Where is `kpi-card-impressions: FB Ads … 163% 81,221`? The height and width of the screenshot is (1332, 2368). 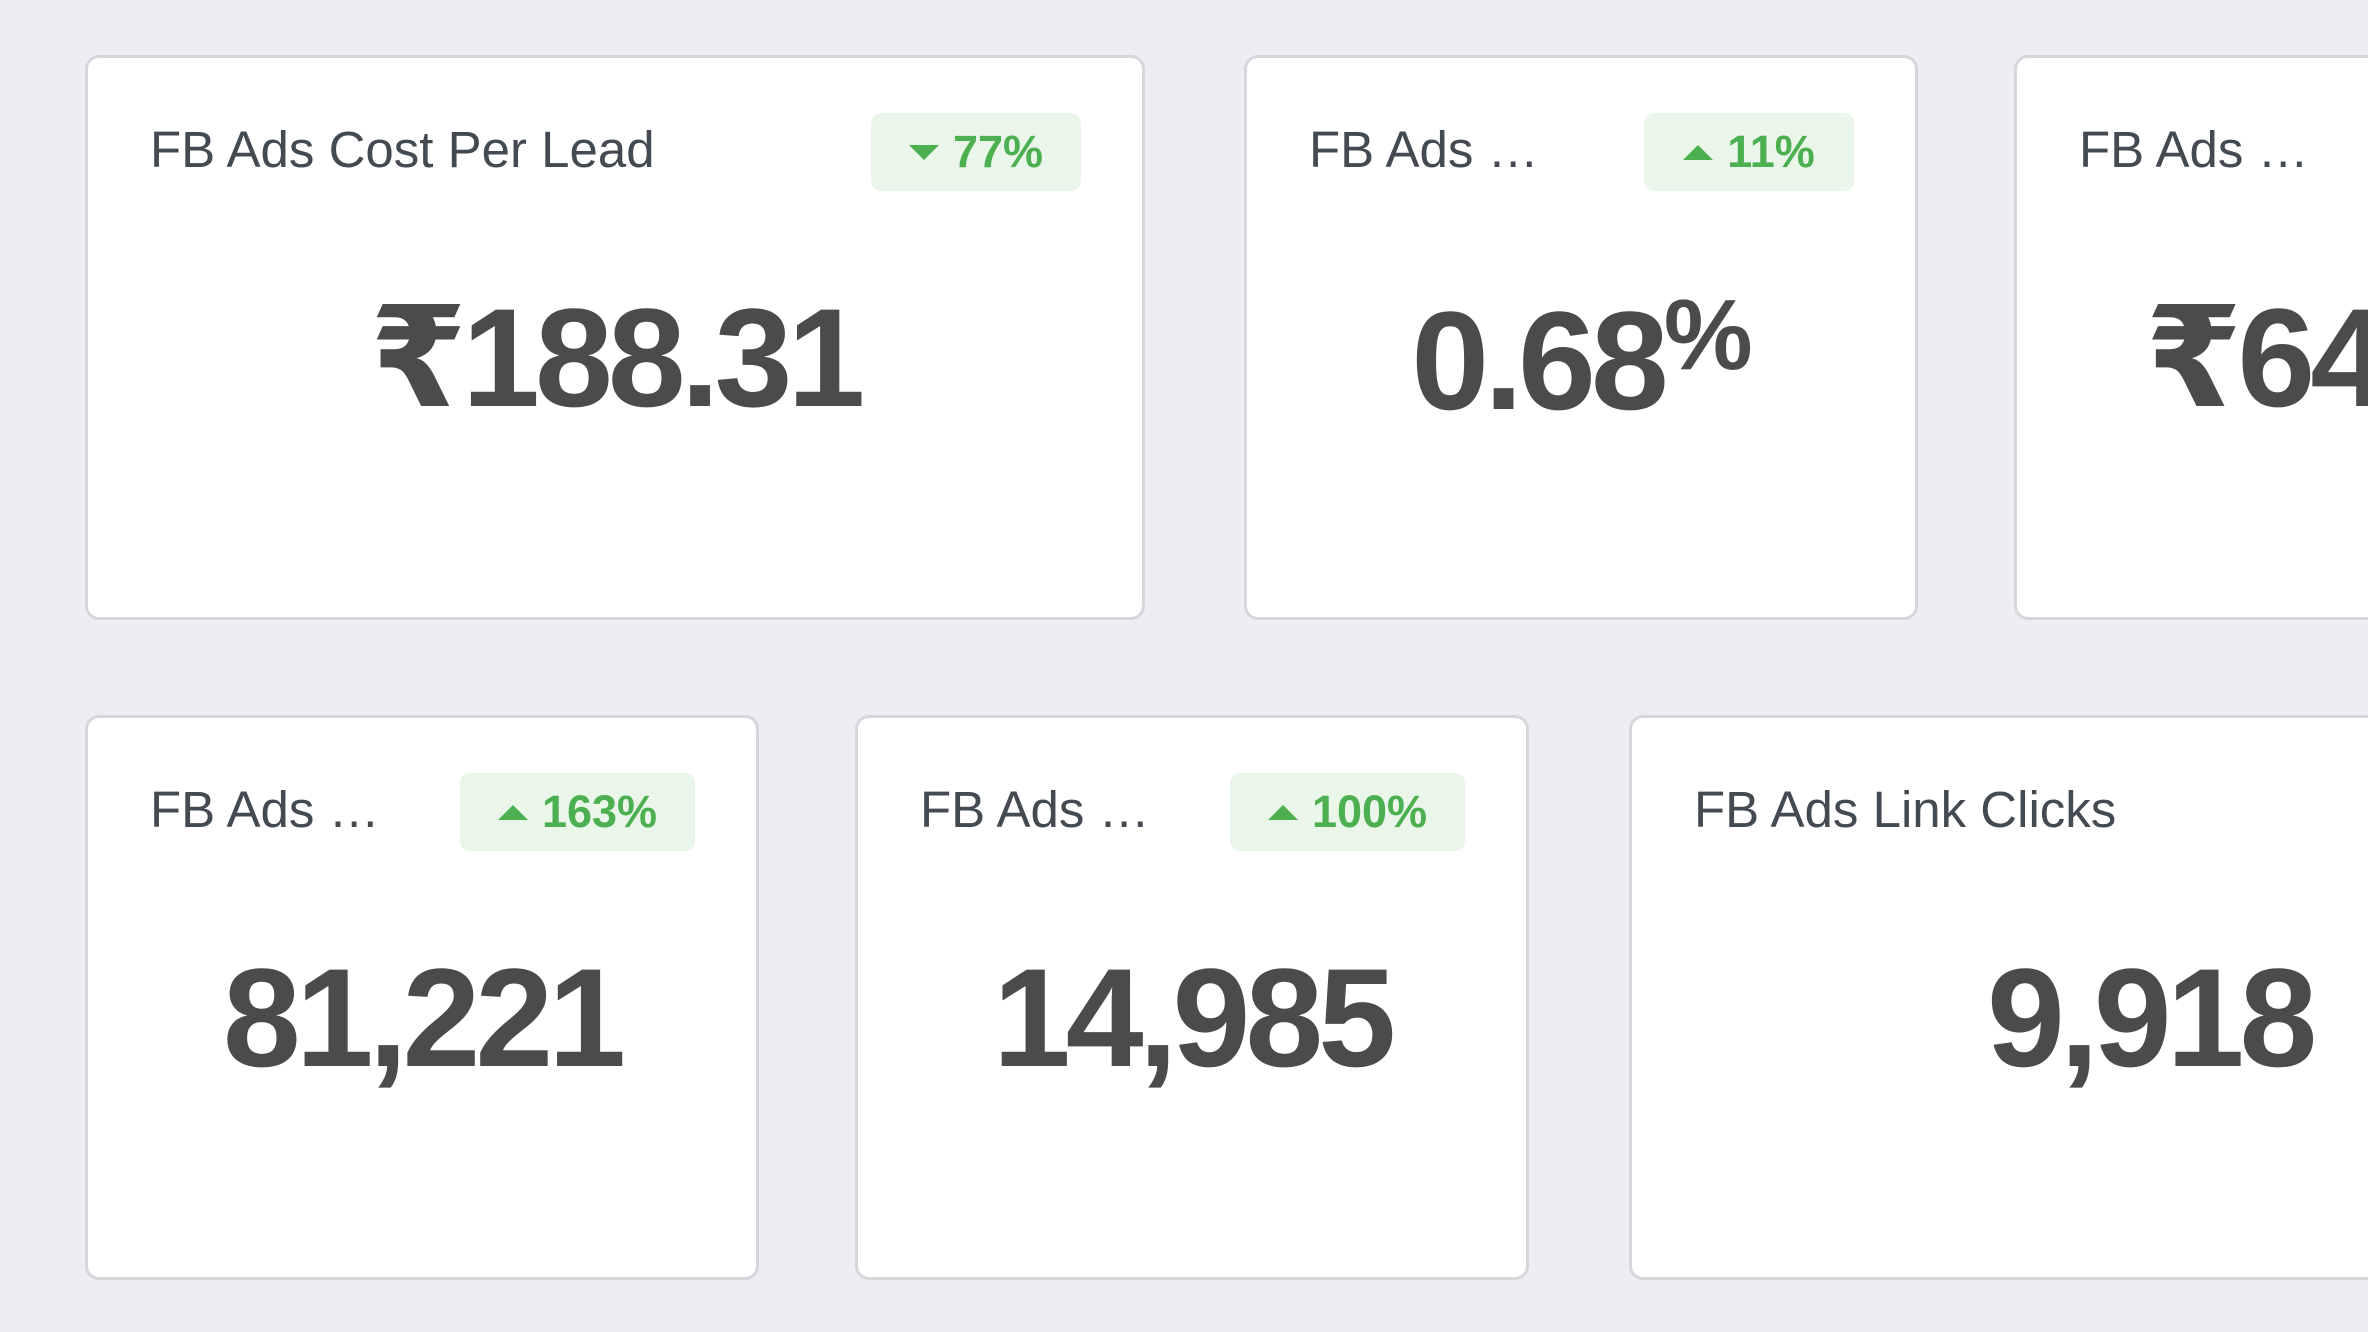
kpi-card-impressions: FB Ads … 163% 81,221 is located at coordinates (422, 997).